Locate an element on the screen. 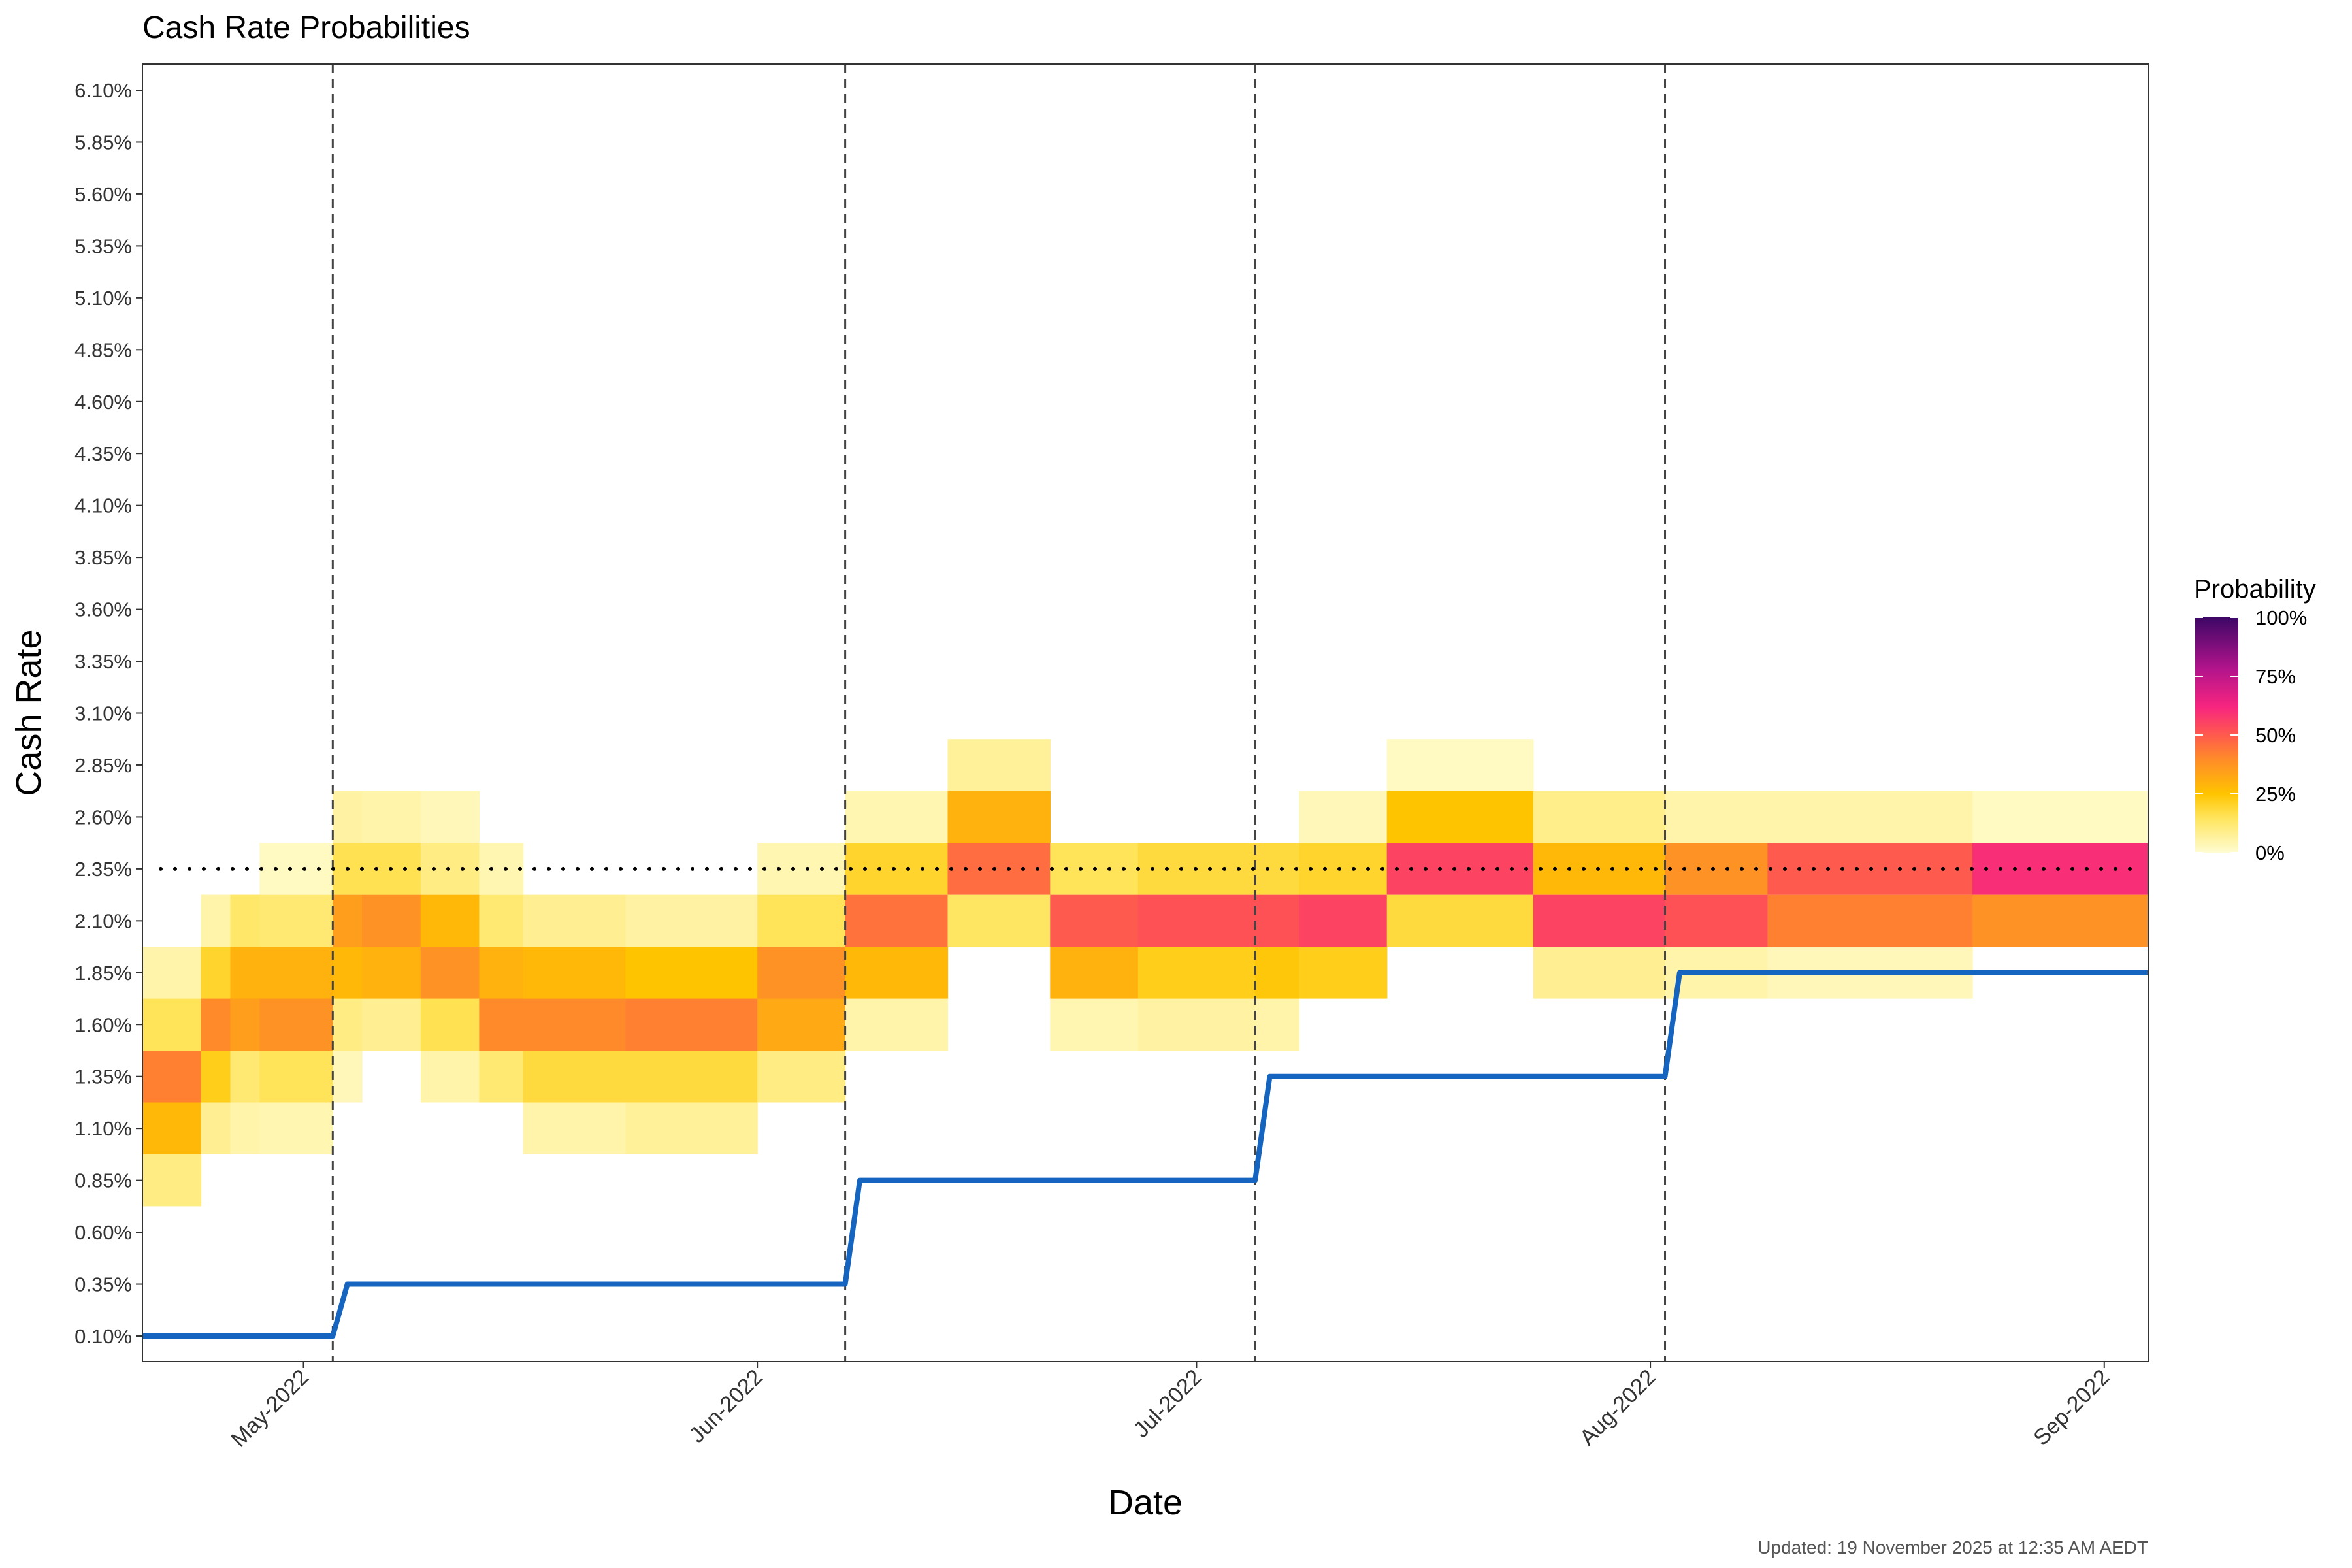 This screenshot has height=1568, width=2352. x-axis-title: Date is located at coordinates (1145, 1502).